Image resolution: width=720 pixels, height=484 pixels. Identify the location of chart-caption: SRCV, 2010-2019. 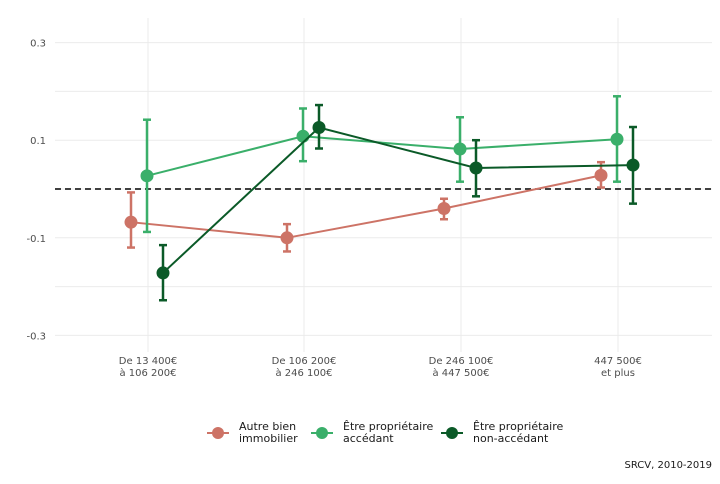
(669, 465).